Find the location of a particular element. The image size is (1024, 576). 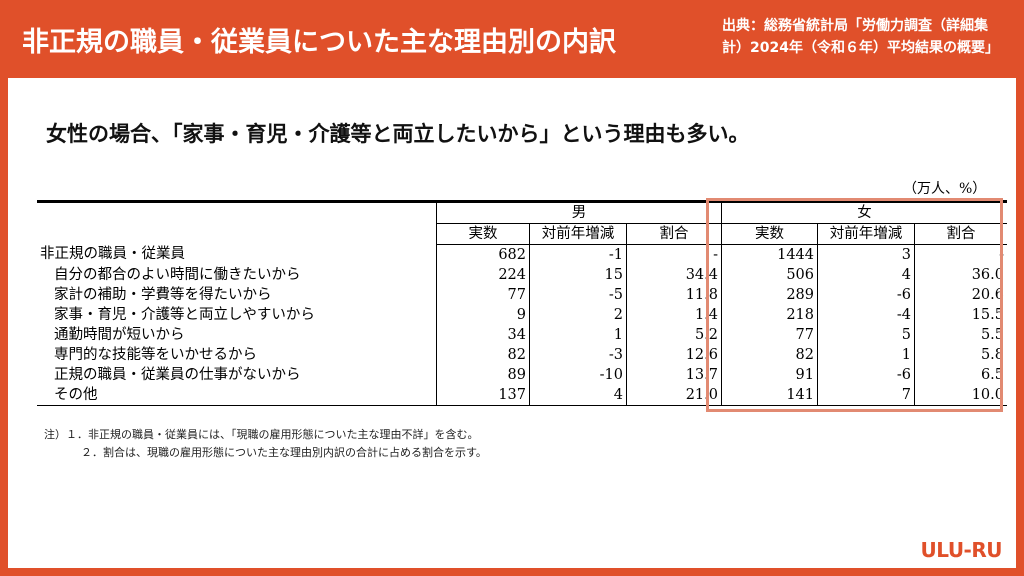

cell: 3 is located at coordinates (866, 254).